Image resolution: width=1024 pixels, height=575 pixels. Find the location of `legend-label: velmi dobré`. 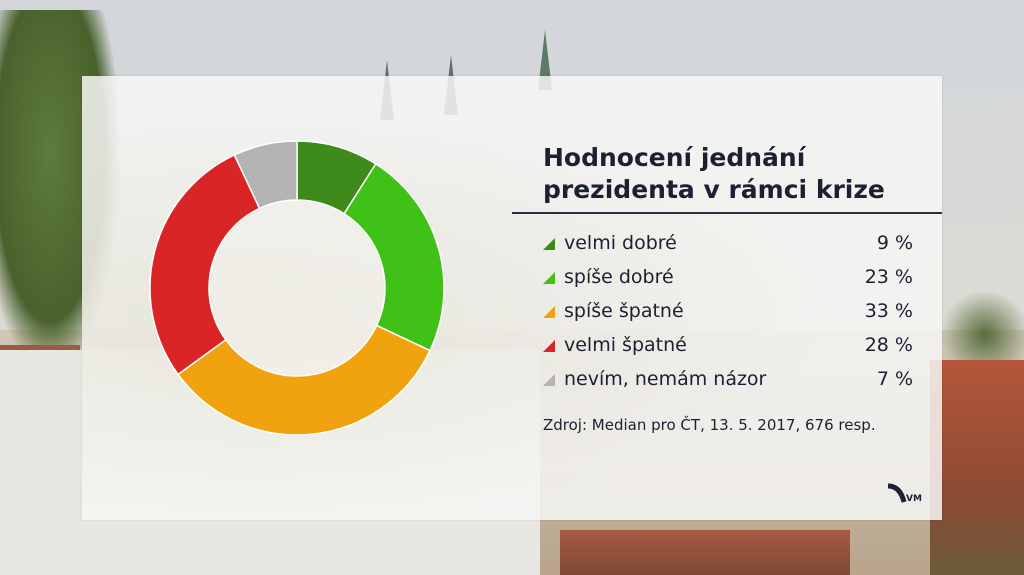

legend-label: velmi dobré is located at coordinates (620, 243).